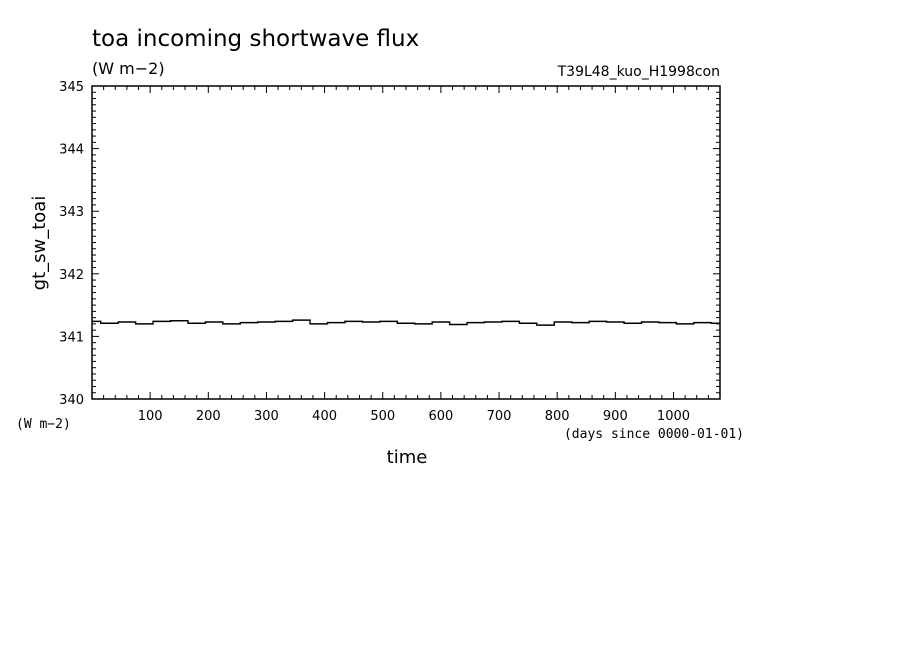 This screenshot has width=904, height=654. What do you see at coordinates (208, 416) in the screenshot?
I see `x-tick-label: 200` at bounding box center [208, 416].